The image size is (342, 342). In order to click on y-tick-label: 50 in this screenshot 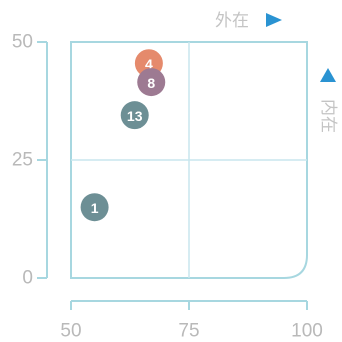, I will do `click(22, 42)`.